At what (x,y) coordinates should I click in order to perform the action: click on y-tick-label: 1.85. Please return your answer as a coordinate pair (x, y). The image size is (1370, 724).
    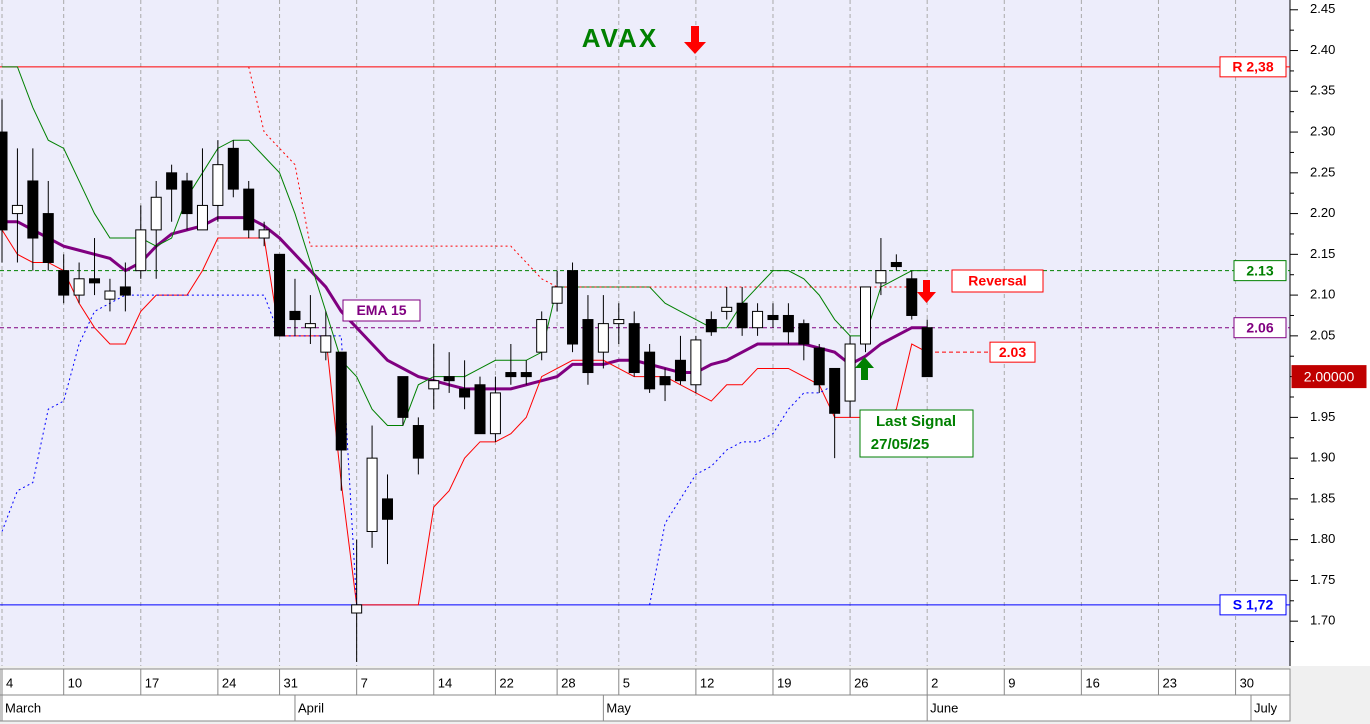
    Looking at the image, I should click on (1322, 497).